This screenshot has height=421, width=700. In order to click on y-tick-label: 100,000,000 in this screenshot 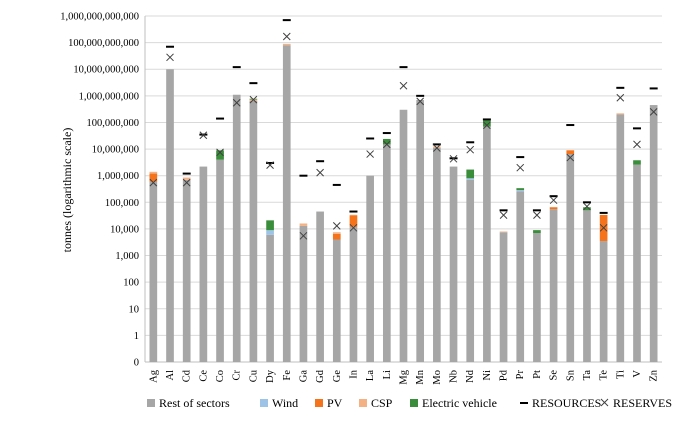, I will do `click(113, 123)`.